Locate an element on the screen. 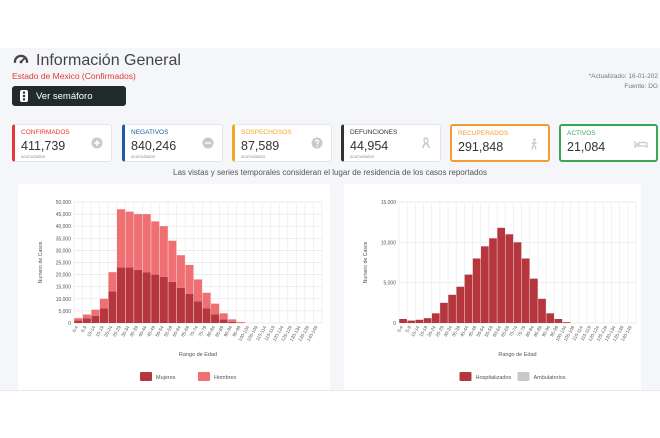 Image resolution: width=660 pixels, height=438 pixels. legend-label: Hospitalizados is located at coordinates (494, 378).